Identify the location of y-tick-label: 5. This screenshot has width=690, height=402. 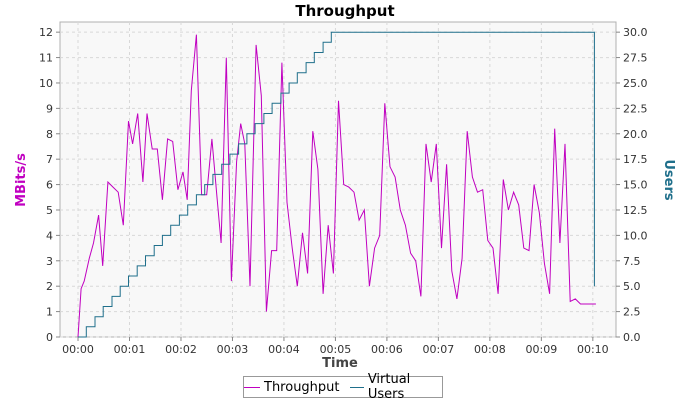
(49, 210).